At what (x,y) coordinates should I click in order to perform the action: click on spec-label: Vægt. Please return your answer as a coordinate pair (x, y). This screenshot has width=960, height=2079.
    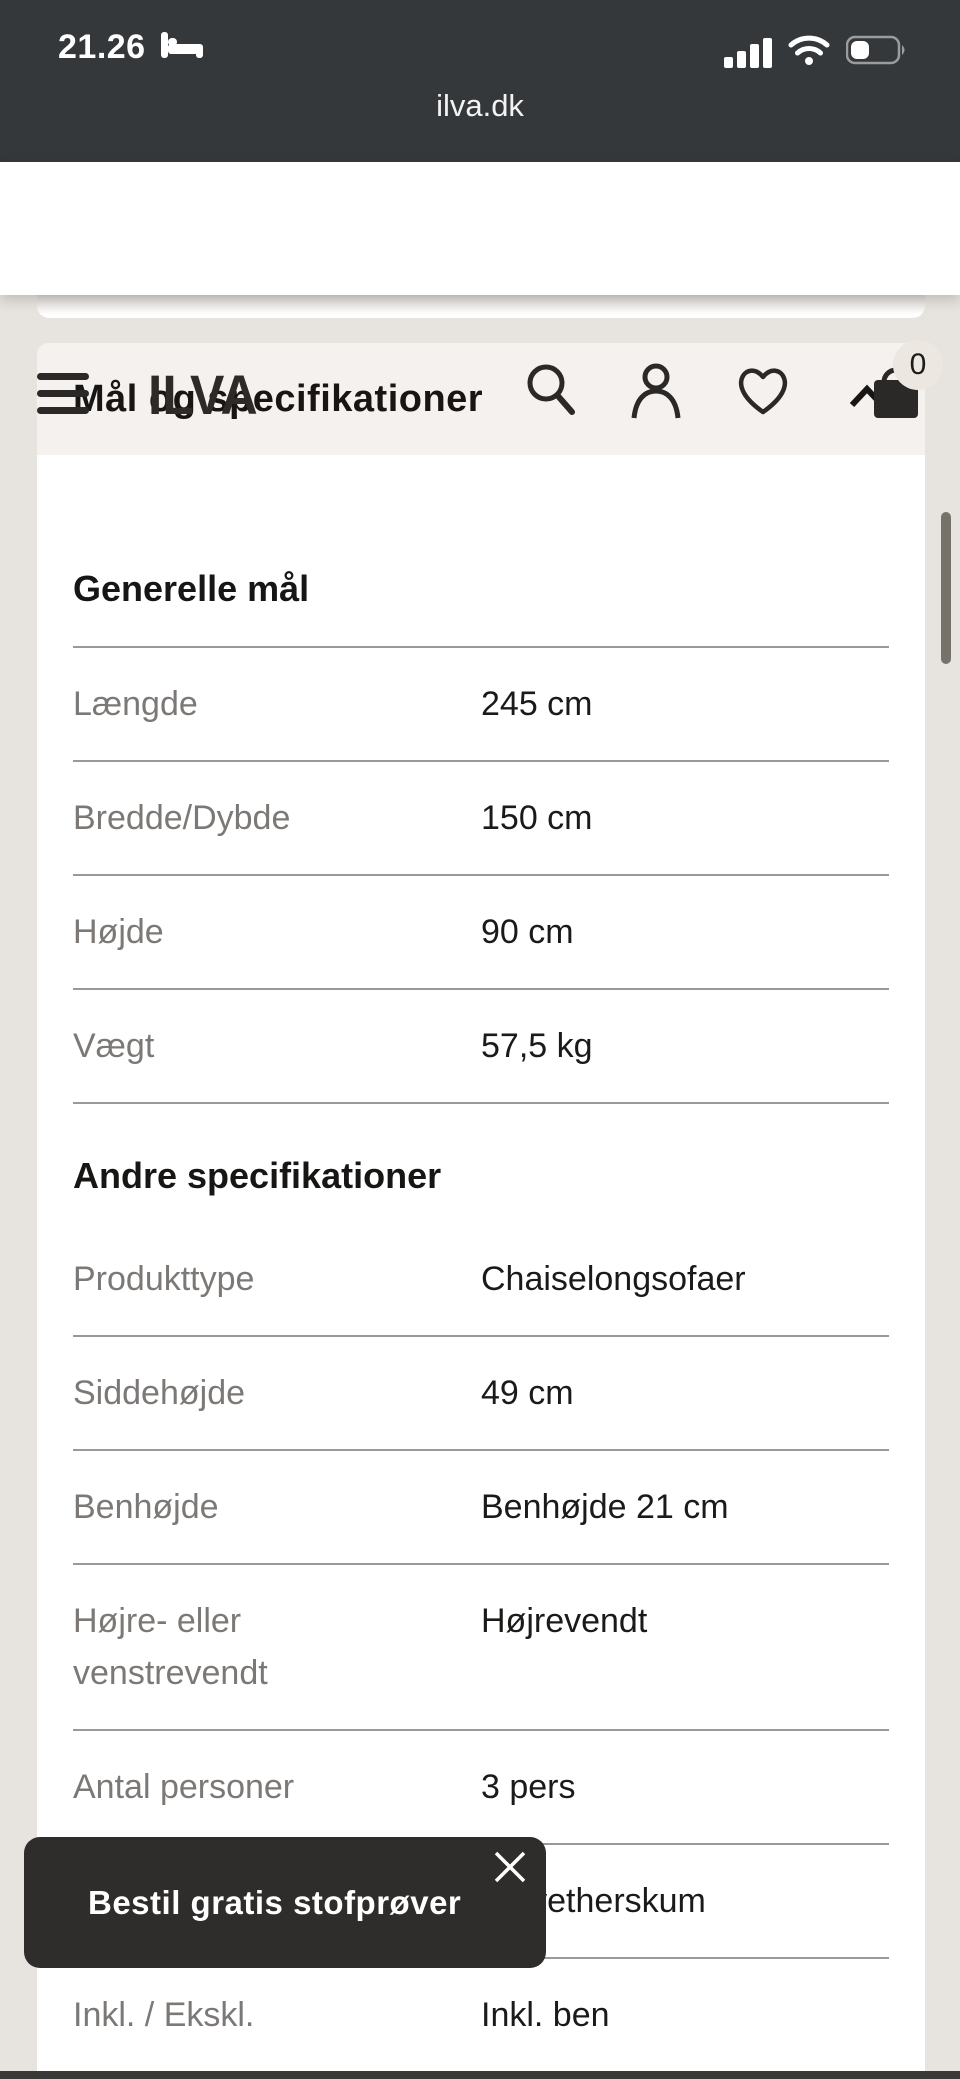
    Looking at the image, I should click on (114, 1046).